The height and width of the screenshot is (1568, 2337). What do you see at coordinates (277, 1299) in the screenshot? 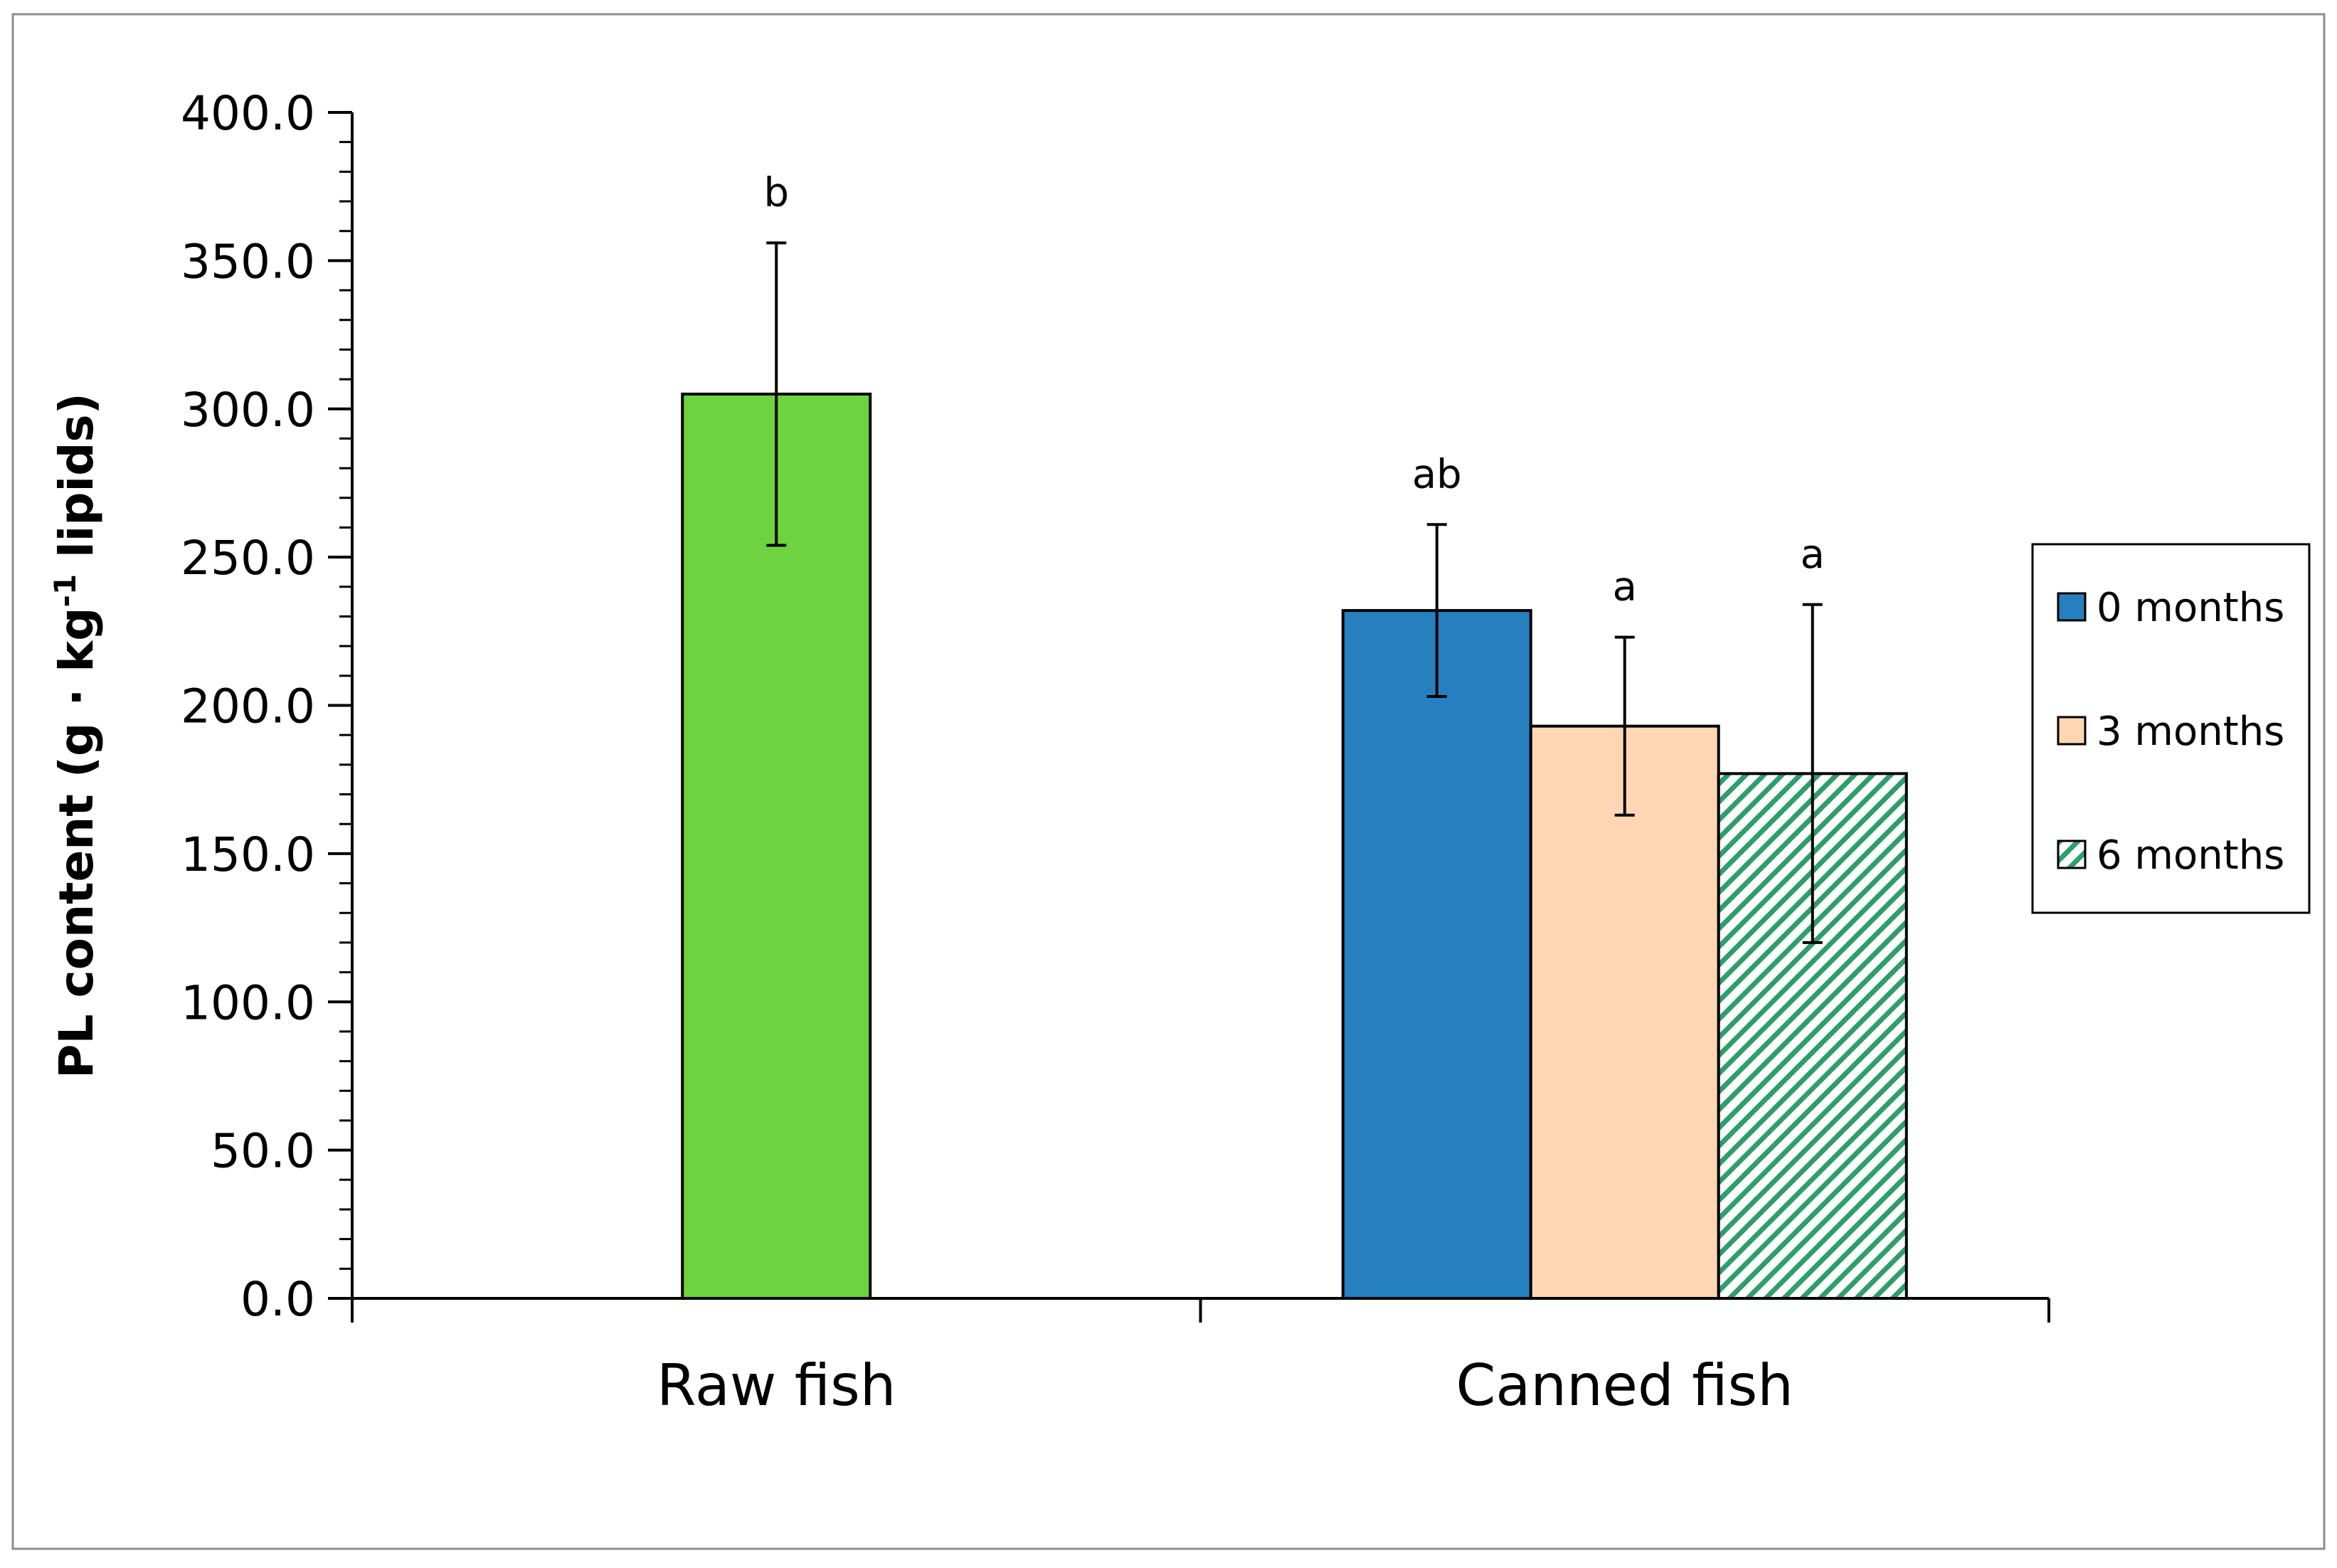
I see `y-tick-label: 0.0` at bounding box center [277, 1299].